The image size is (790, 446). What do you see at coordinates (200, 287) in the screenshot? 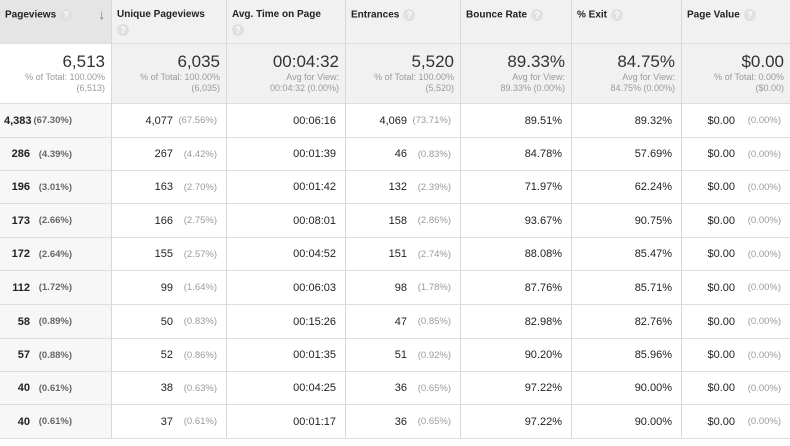
I see `unique-pageviews-percent: (1.64%)` at bounding box center [200, 287].